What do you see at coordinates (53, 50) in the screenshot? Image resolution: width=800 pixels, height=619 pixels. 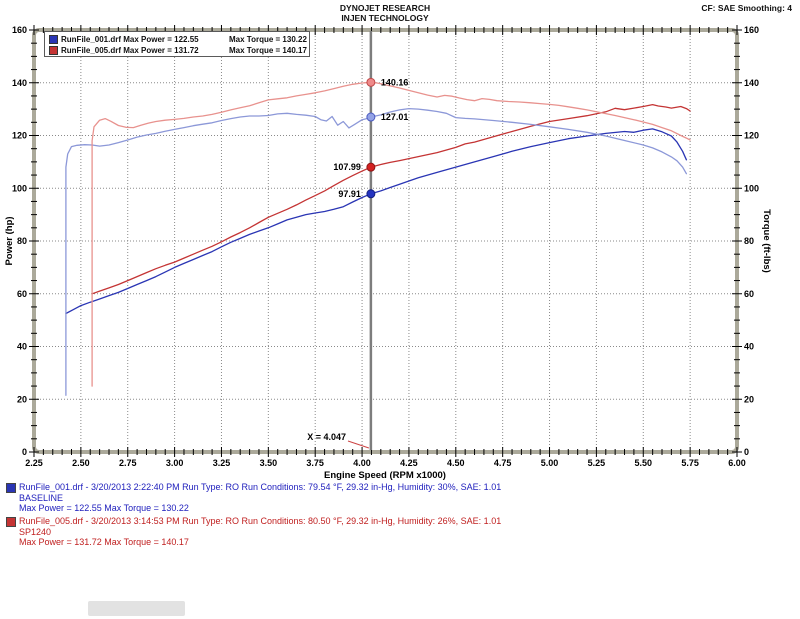 I see `sp1240-color-swatch-icon` at bounding box center [53, 50].